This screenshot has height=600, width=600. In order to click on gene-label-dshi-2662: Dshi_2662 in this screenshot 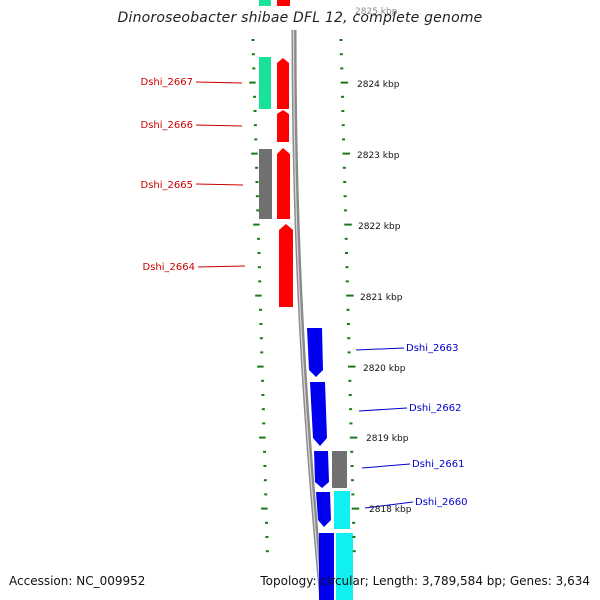, I will do `click(435, 408)`.